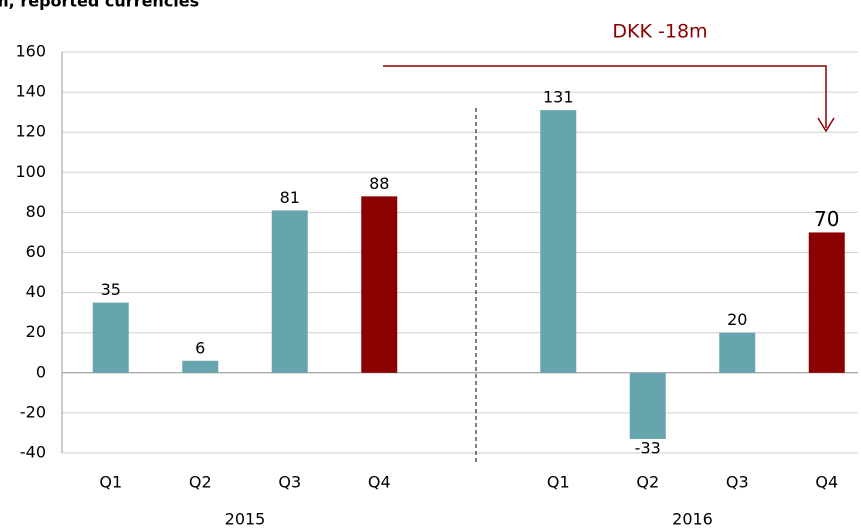  What do you see at coordinates (379, 183) in the screenshot?
I see `data-label: 88` at bounding box center [379, 183].